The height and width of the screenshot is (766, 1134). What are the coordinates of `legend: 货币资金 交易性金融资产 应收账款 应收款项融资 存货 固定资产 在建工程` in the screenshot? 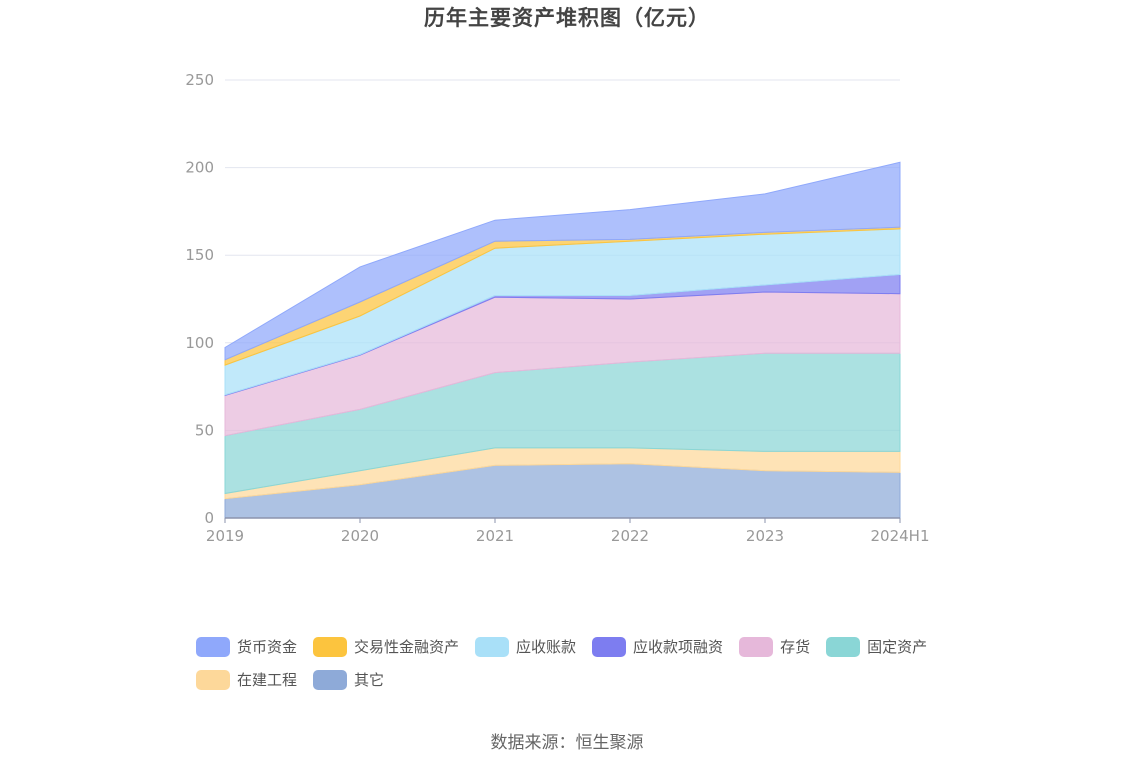 It's located at (576, 663).